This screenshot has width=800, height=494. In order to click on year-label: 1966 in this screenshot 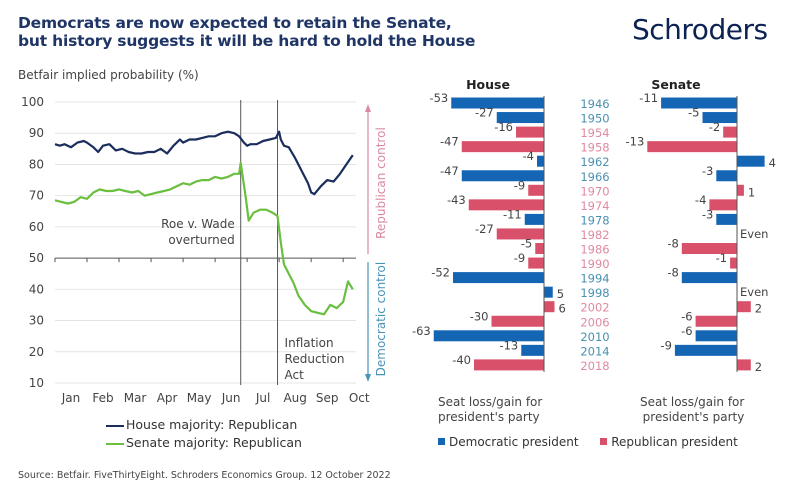, I will do `click(594, 177)`.